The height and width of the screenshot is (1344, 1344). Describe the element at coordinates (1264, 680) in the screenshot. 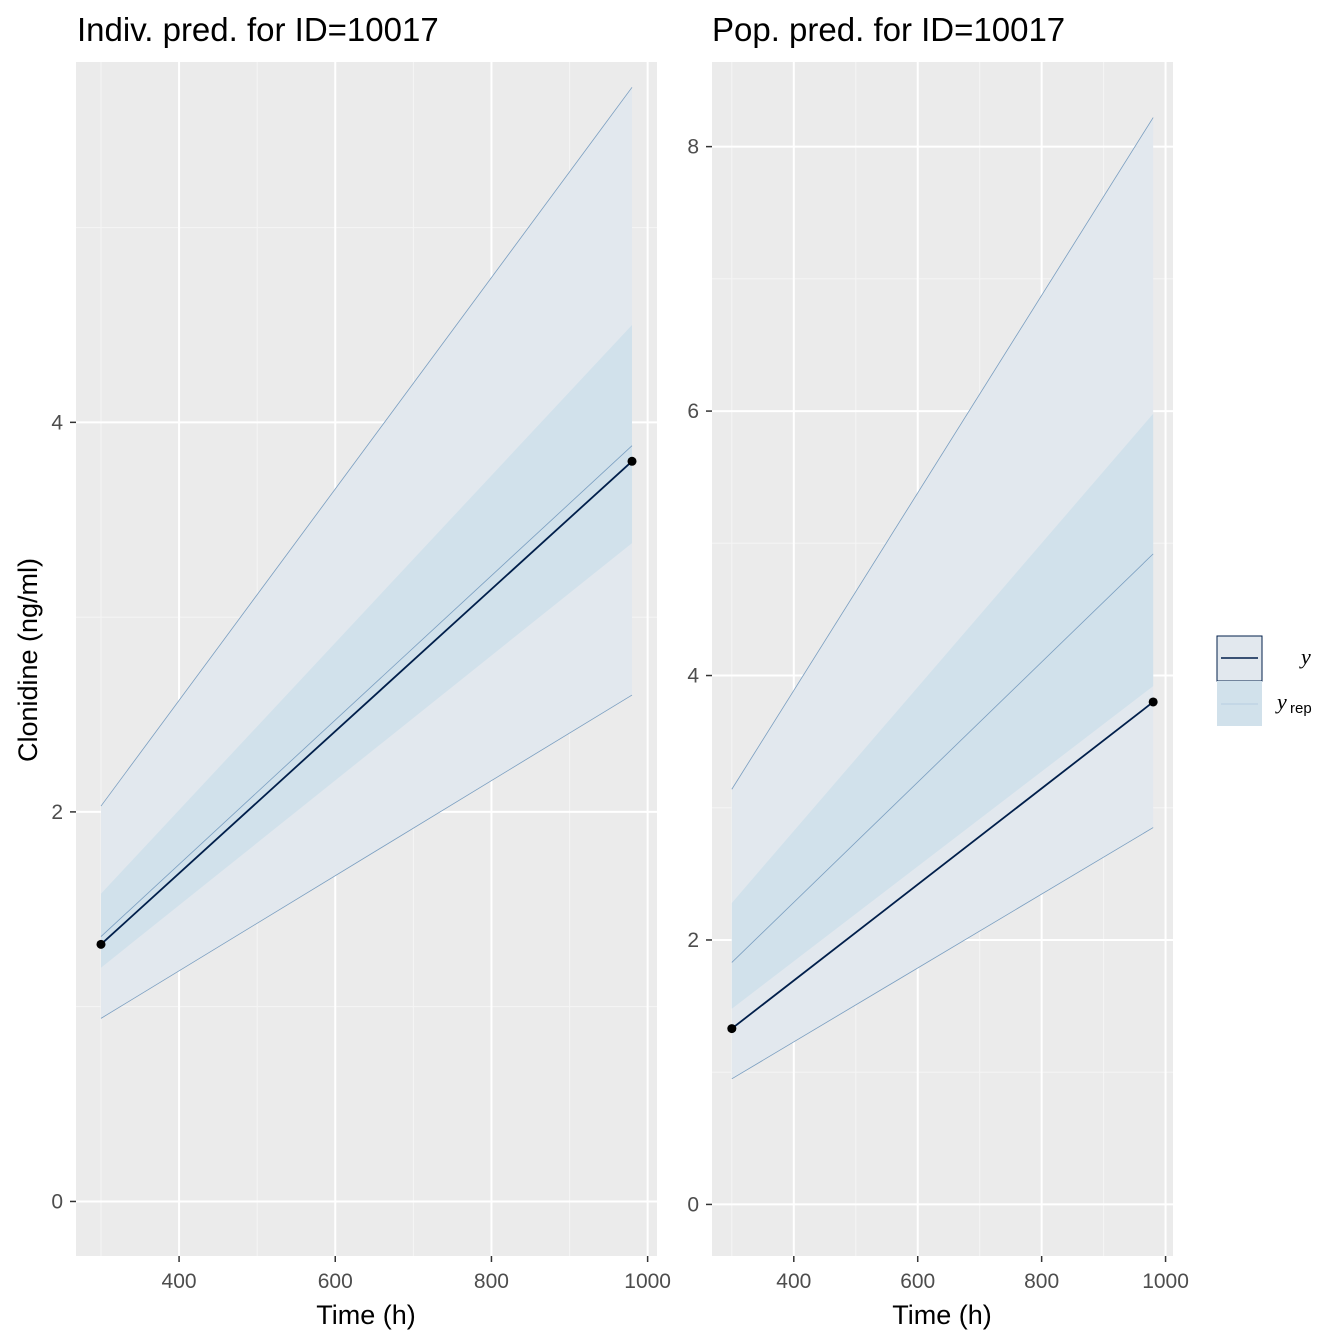

I see `legend: y y rep` at that location.